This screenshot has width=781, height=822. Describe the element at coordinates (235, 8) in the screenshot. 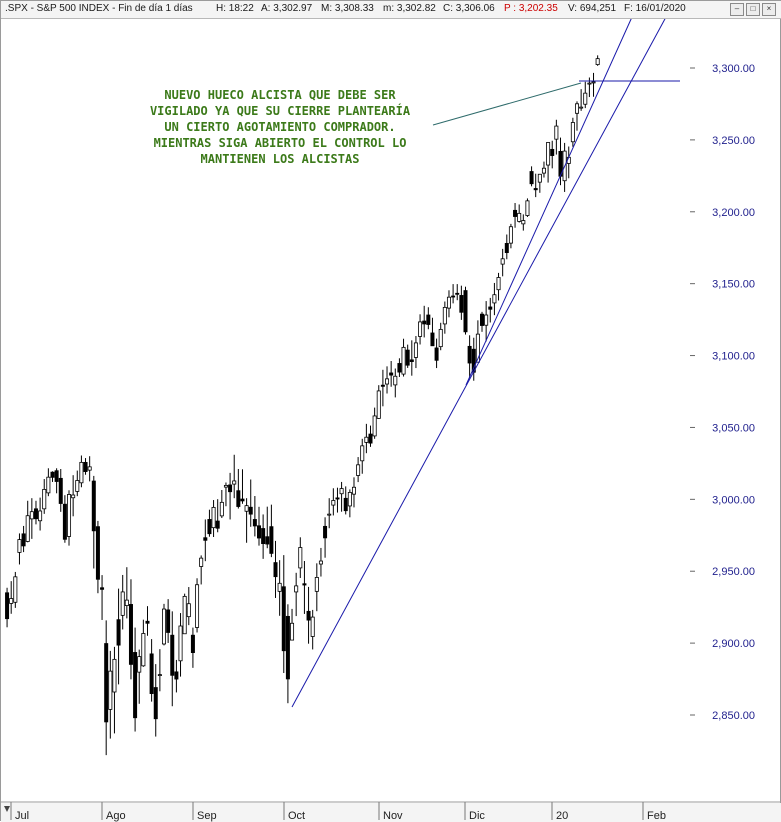

I see `time-readout: H: 18:22` at that location.